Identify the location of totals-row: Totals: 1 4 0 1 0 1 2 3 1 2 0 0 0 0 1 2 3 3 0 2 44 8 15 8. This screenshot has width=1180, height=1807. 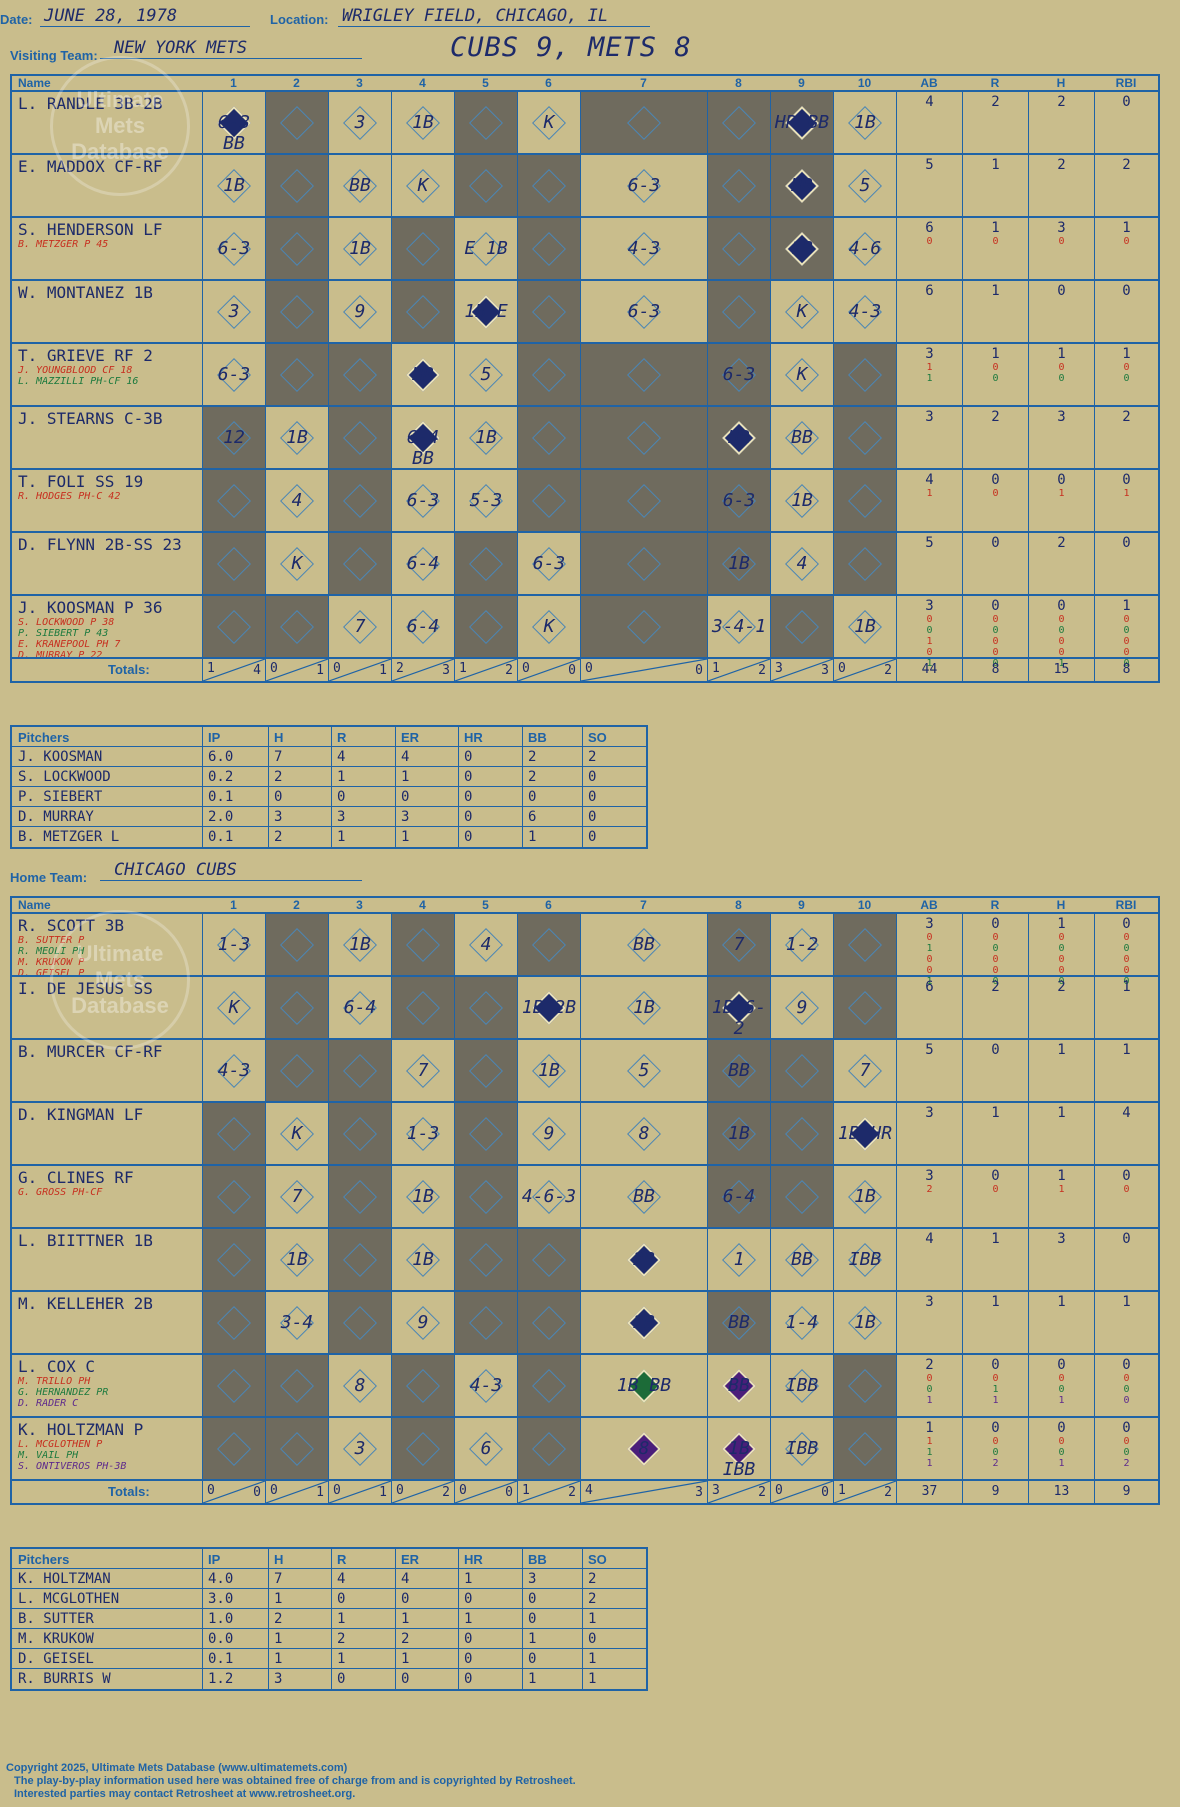
(585, 670).